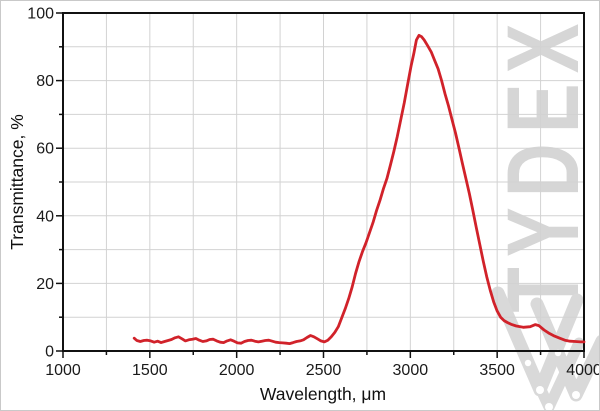 The width and height of the screenshot is (600, 411). Describe the element at coordinates (542, 162) in the screenshot. I see `tydex-watermark-text: TYDEX` at that location.